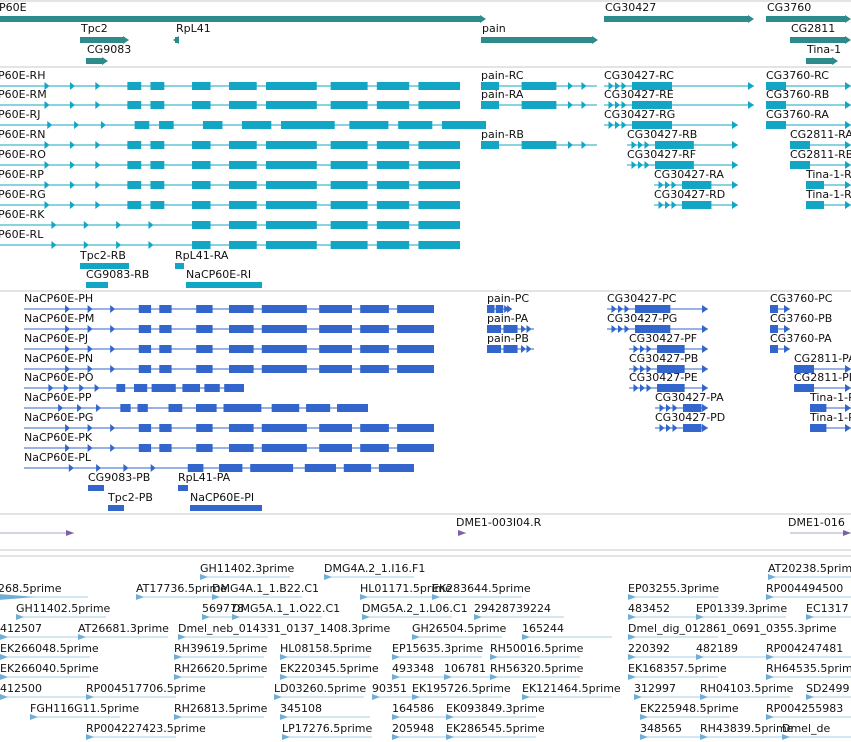  I want to click on gene-p60e: P60E, so click(243, 12).